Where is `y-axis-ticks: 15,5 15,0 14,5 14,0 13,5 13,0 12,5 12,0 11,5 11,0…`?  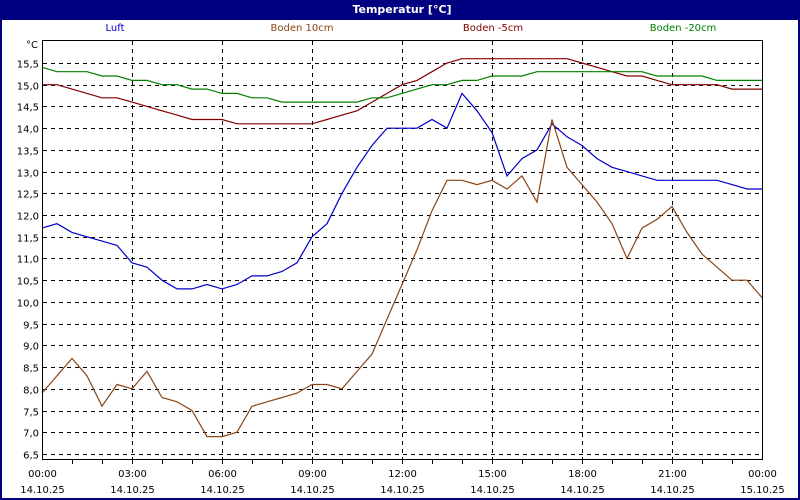 y-axis-ticks: 15,5 15,0 14,5 14,0 13,5 13,0 12,5 12,0 11,5 11,0… is located at coordinates (28, 261).